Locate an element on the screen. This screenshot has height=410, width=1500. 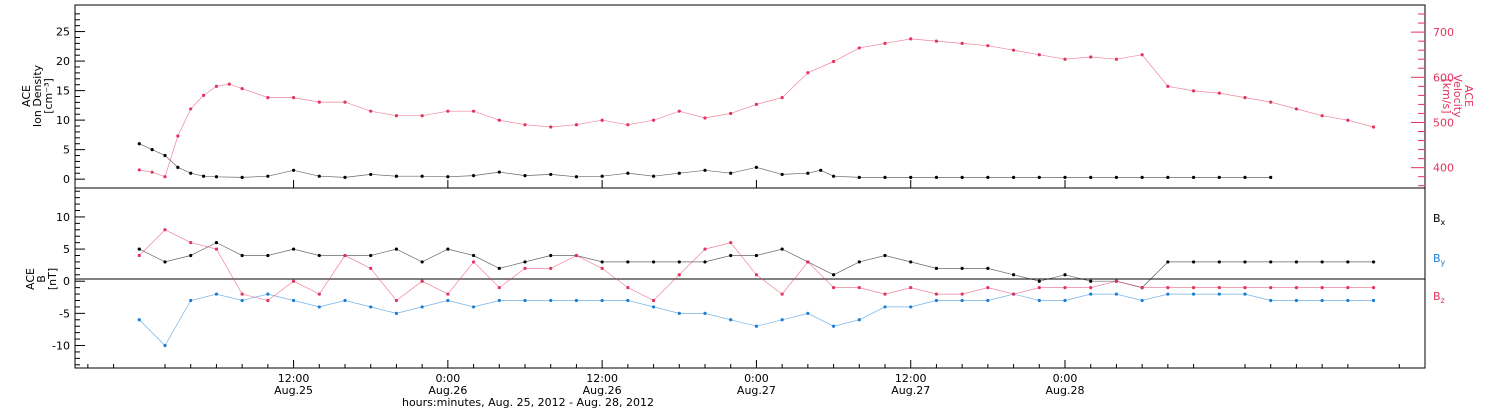
top-left-tick-label: 0 is located at coordinates (66, 179).